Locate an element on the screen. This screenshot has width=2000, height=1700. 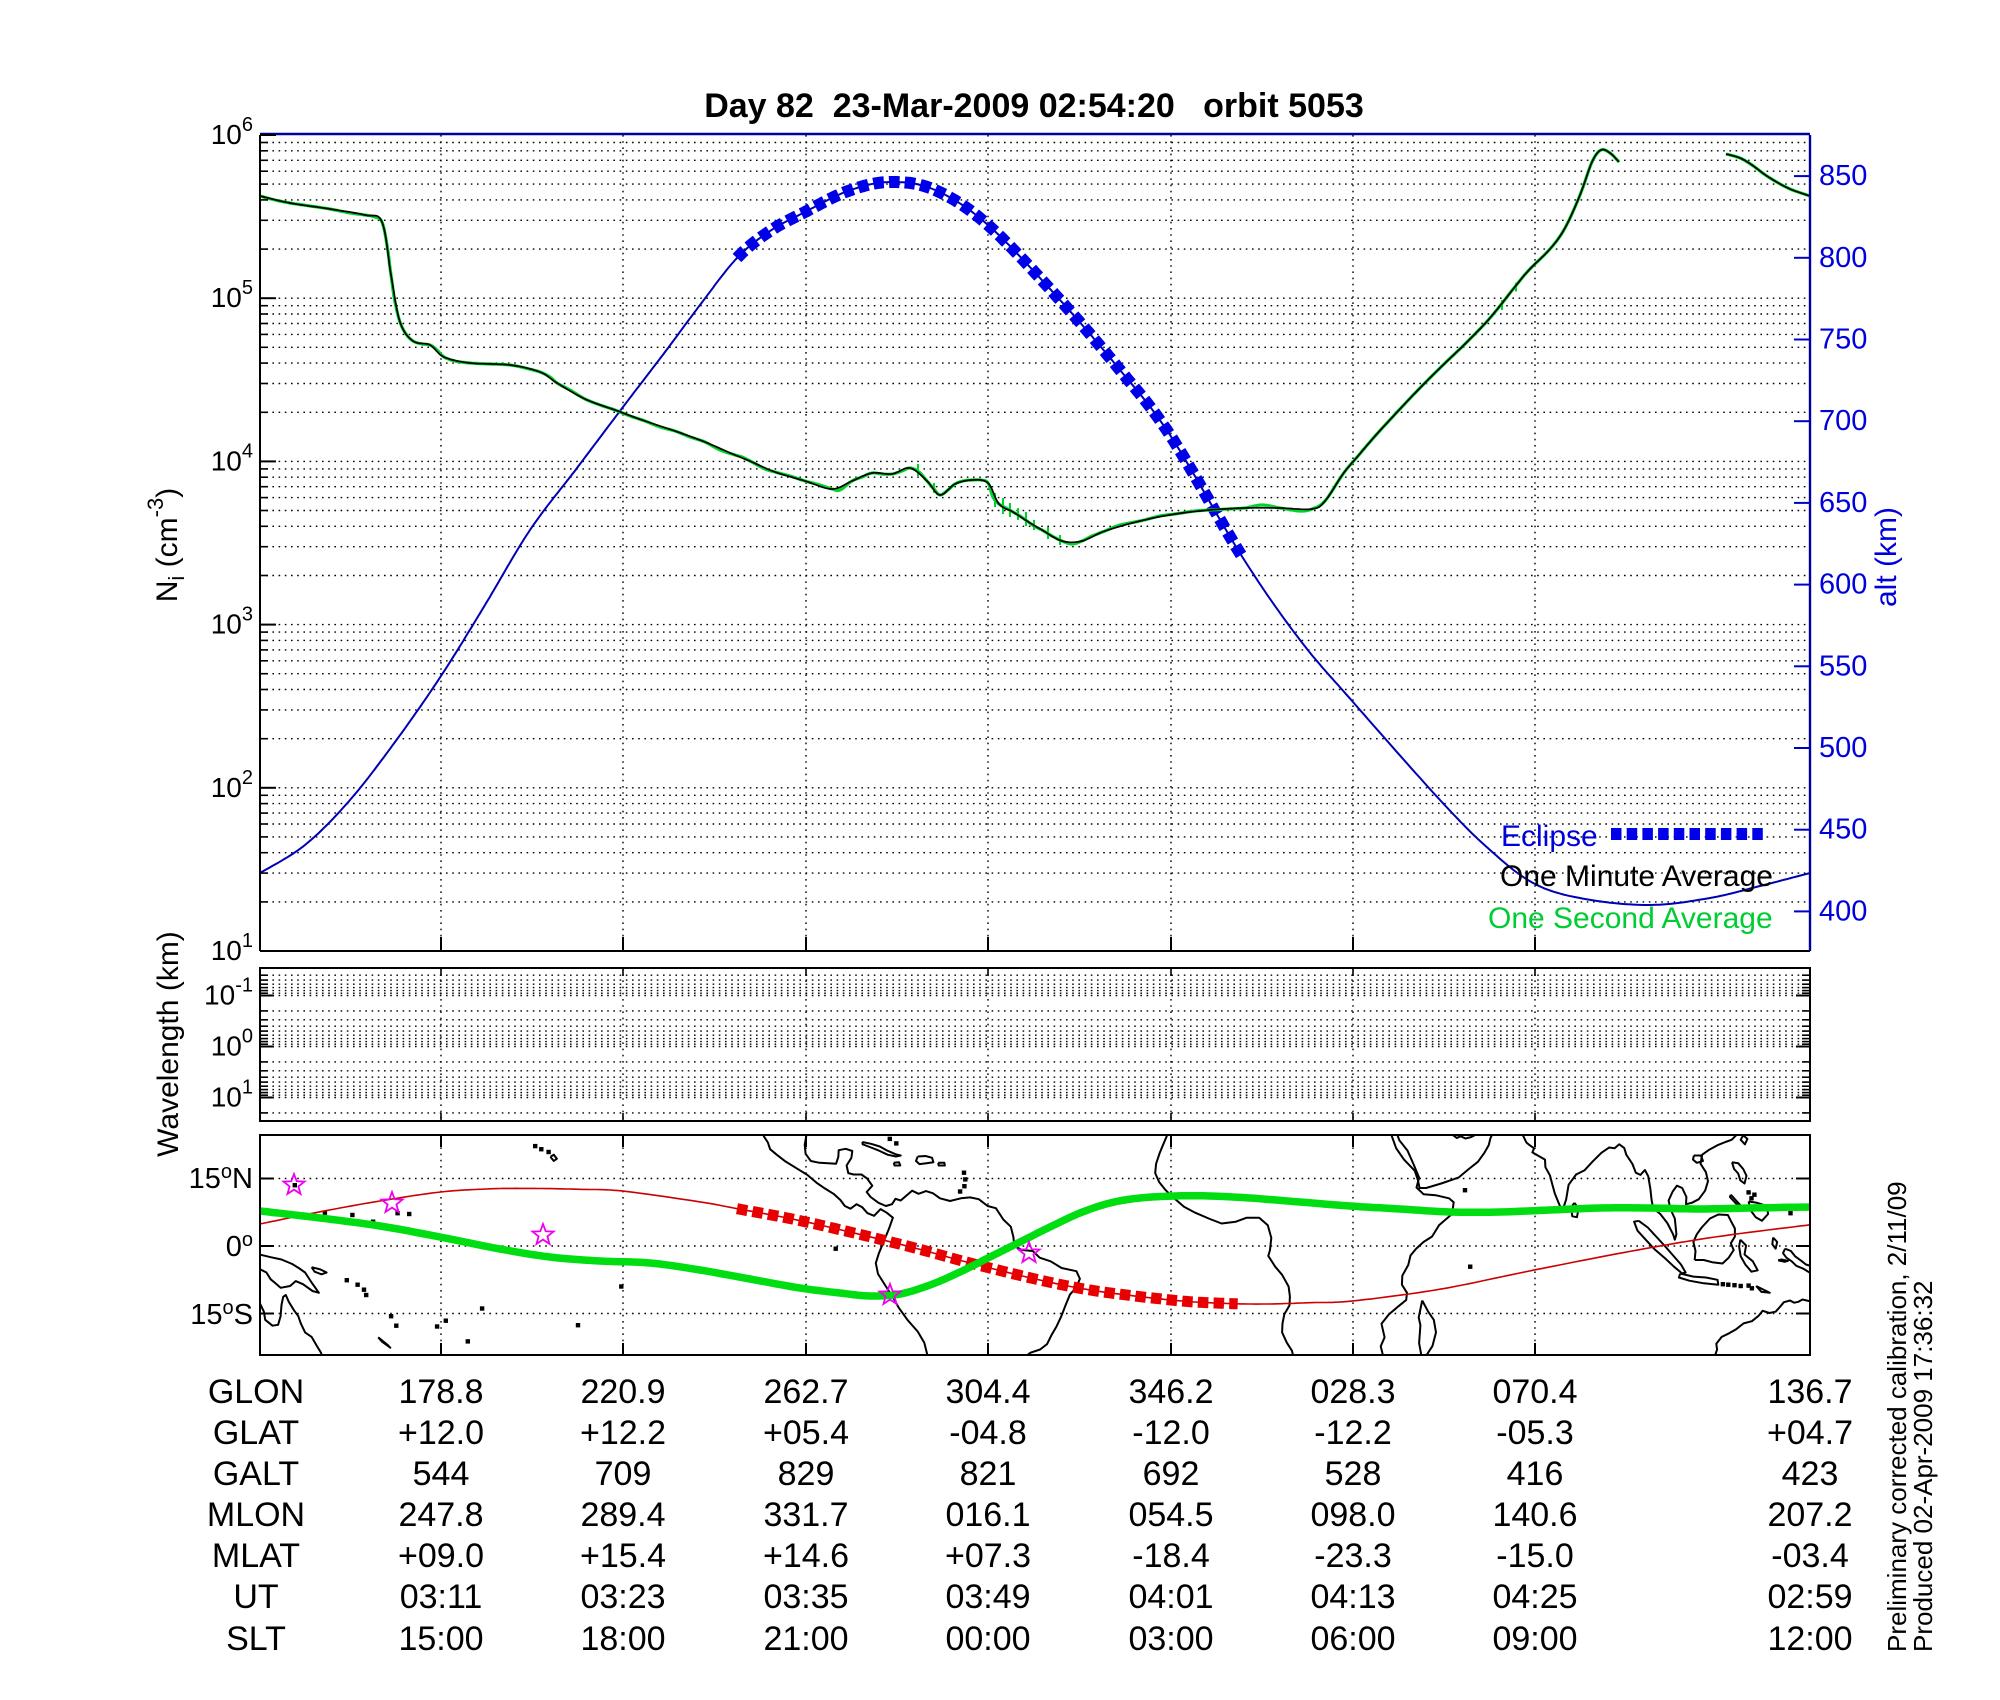
svg-text: 12:00 is located at coordinates (1809, 1639).